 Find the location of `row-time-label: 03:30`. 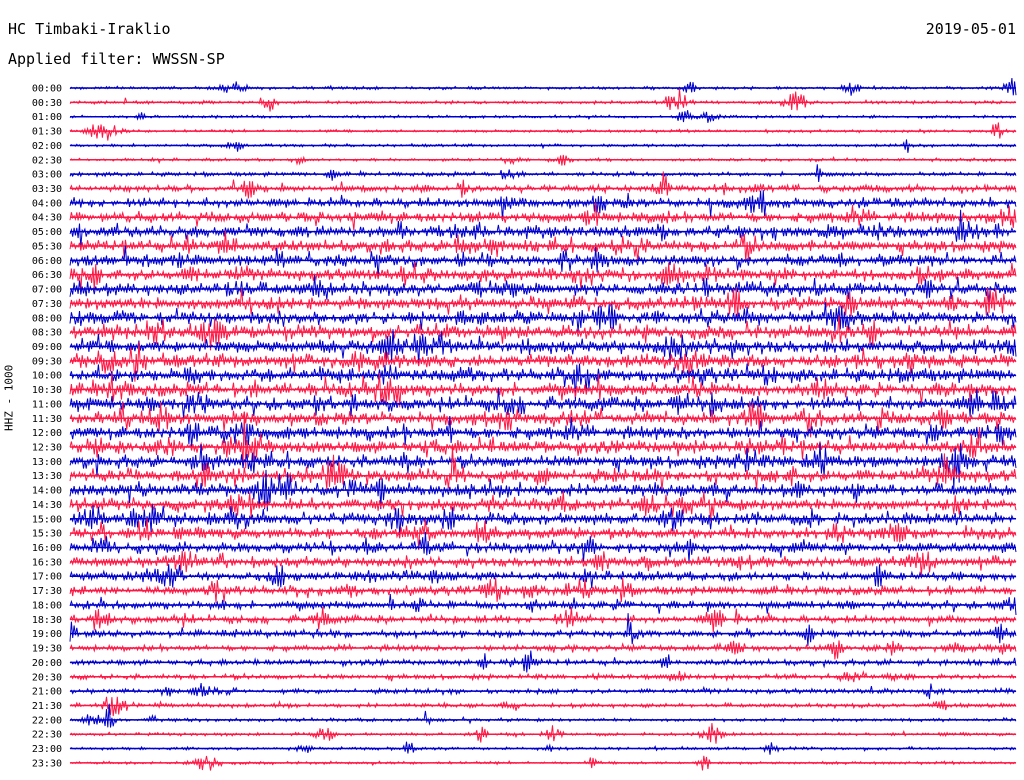

row-time-label: 03:30 is located at coordinates (47, 189).